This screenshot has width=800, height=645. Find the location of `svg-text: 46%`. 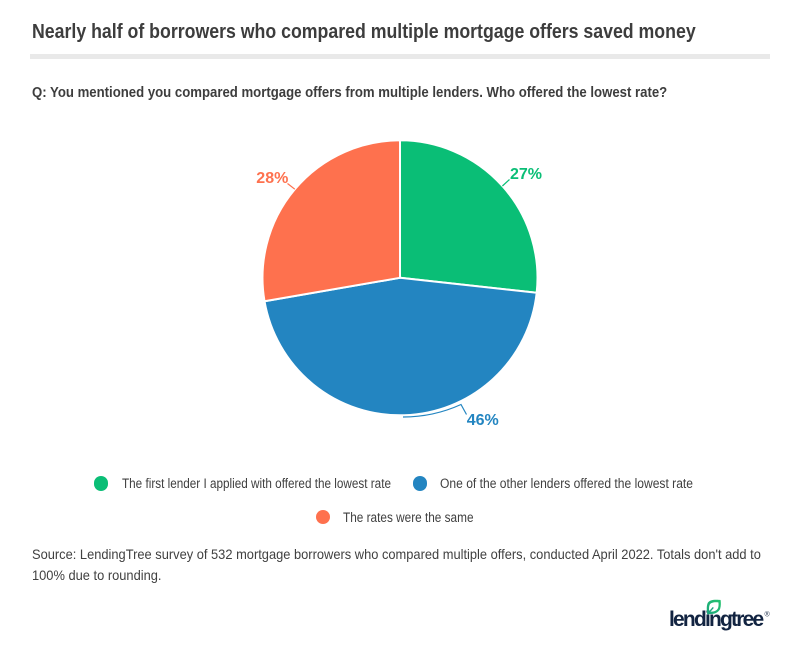

svg-text: 46% is located at coordinates (483, 420).